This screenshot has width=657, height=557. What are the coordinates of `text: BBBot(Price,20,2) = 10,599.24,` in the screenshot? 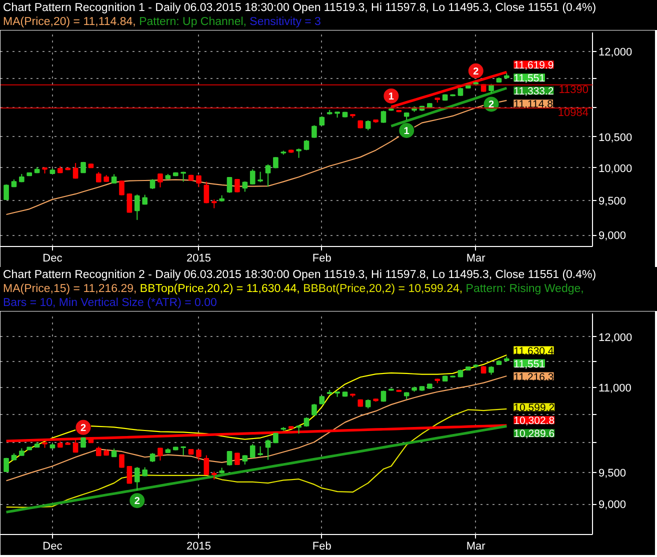 It's located at (383, 289).